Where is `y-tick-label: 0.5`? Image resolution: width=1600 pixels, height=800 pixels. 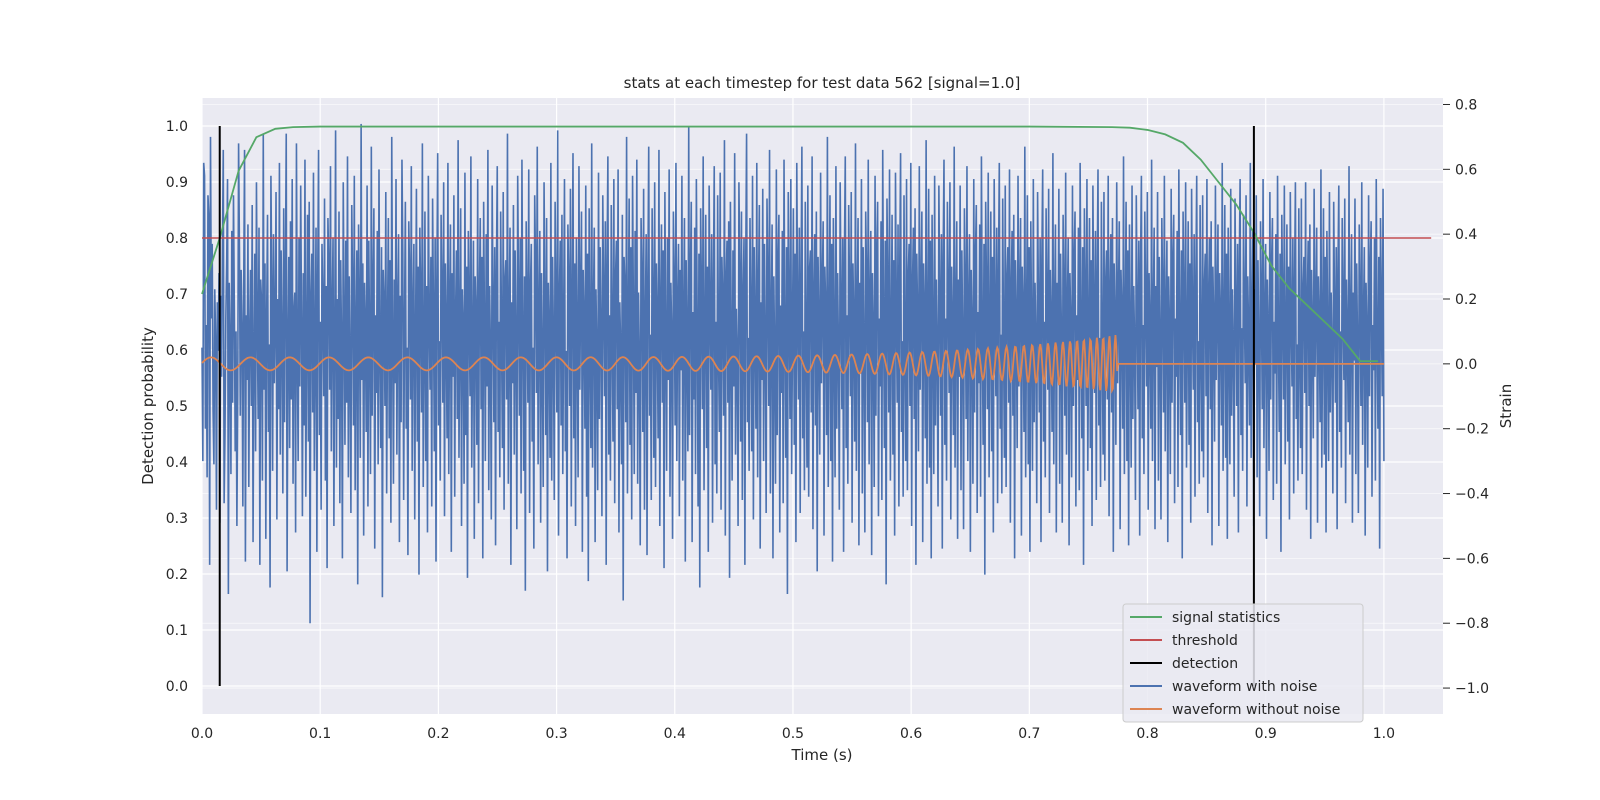
y-tick-label: 0.5 is located at coordinates (177, 407).